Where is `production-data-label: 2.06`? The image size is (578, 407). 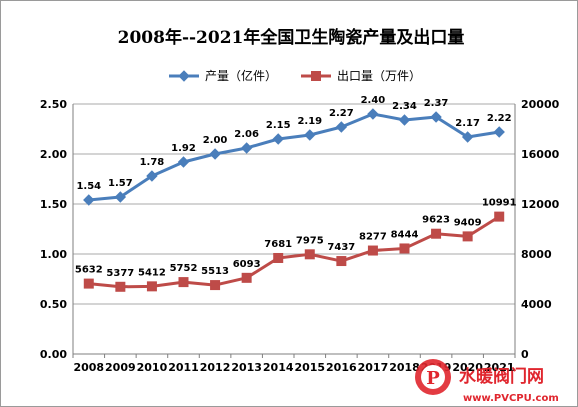
production-data-label: 2.06 is located at coordinates (246, 134).